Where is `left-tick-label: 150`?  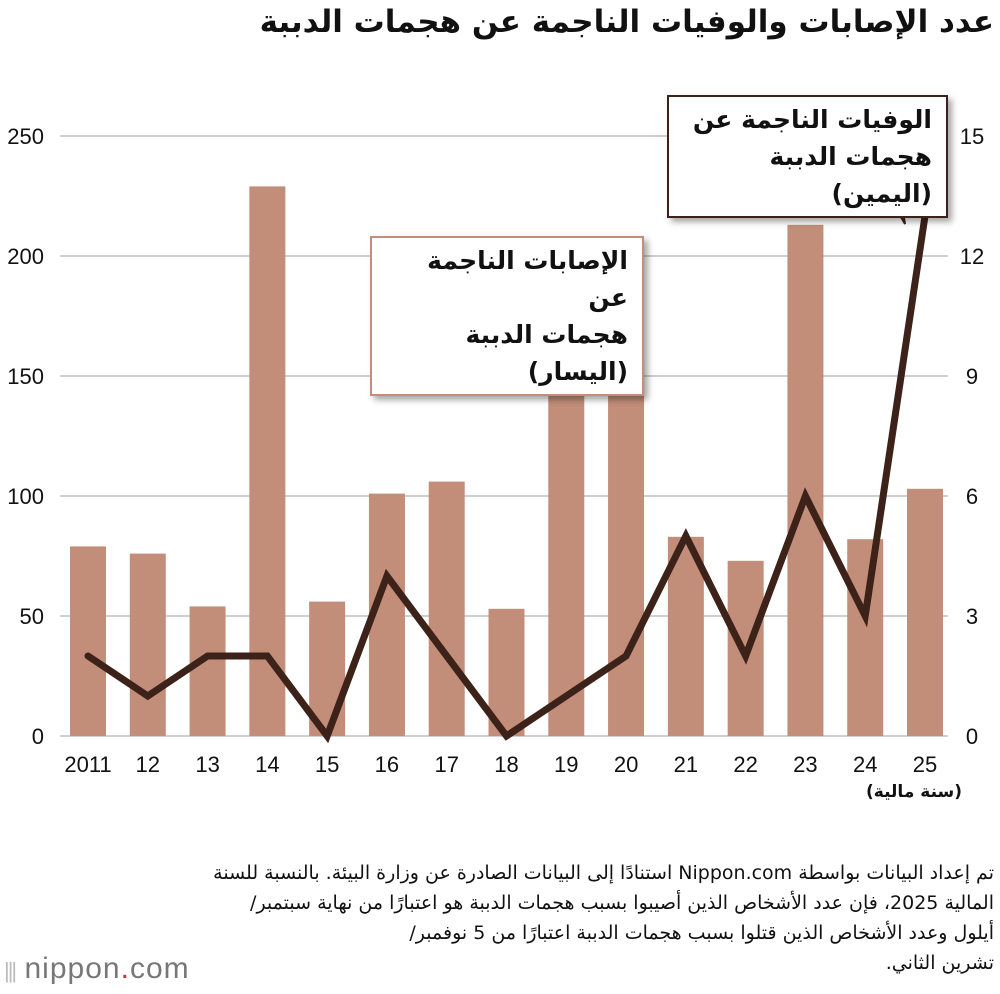
left-tick-label: 150 is located at coordinates (25, 376).